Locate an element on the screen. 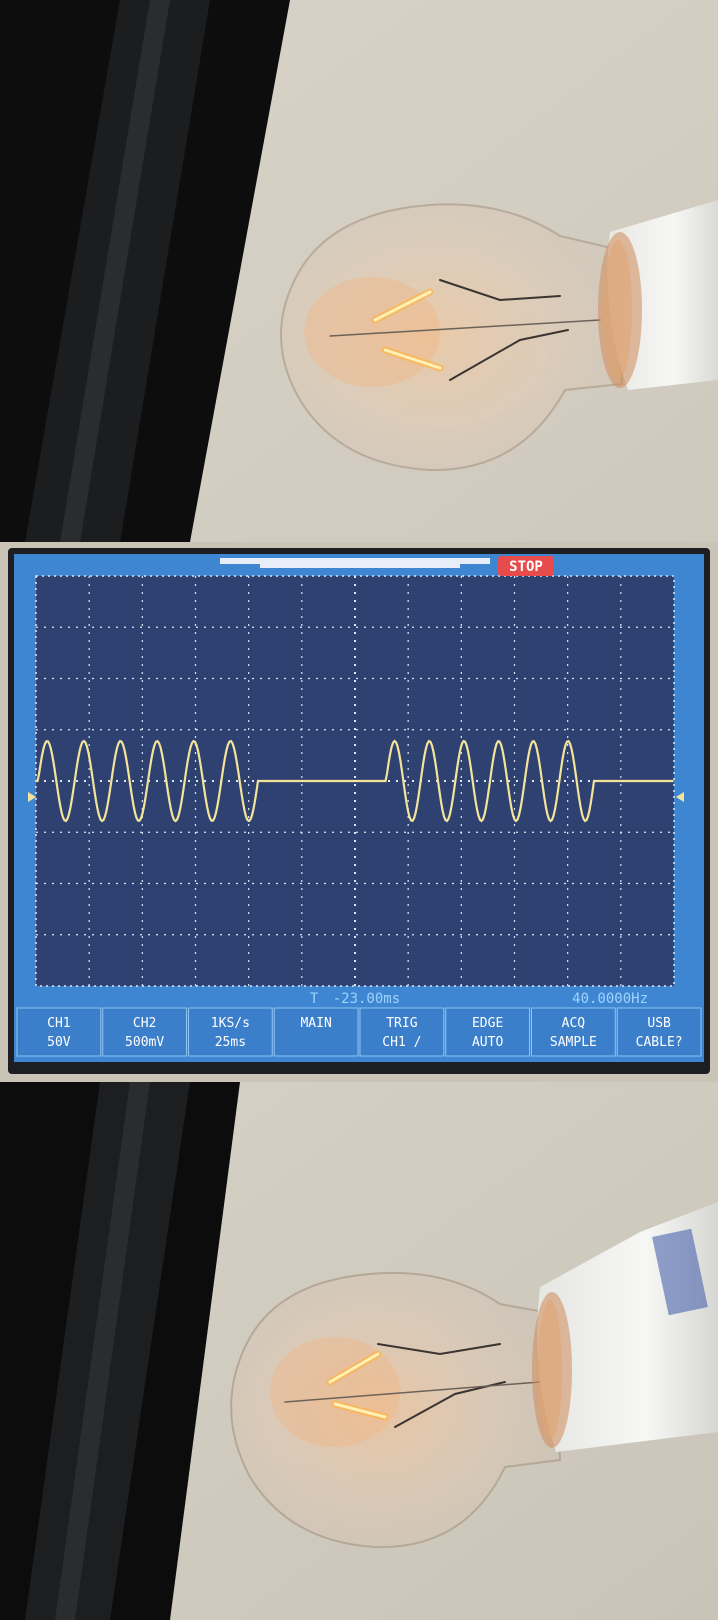 This screenshot has height=1620, width=718. ch1-trace is located at coordinates (355, 781).